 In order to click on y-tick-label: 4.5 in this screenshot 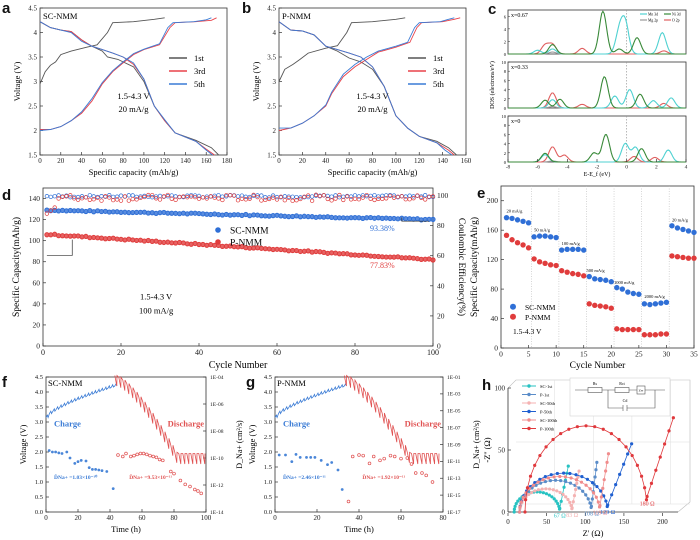, I will do `click(39, 377)`.